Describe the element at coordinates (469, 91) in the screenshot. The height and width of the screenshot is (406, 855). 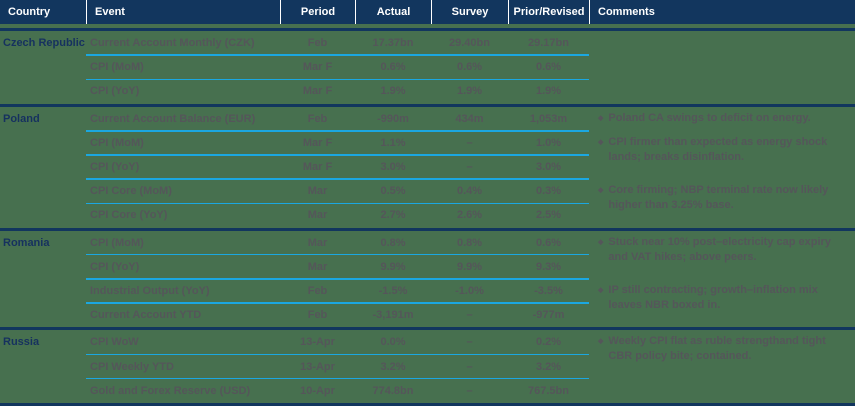
I see `survey-cell: 1.9%` at that location.